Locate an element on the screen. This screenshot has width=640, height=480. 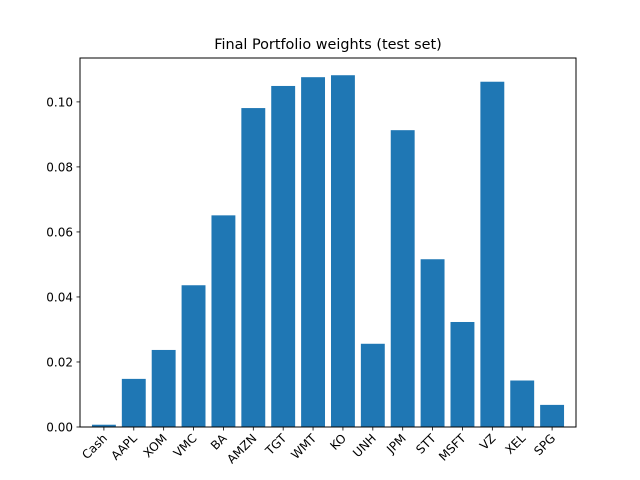
bar-jpm is located at coordinates (402, 279).